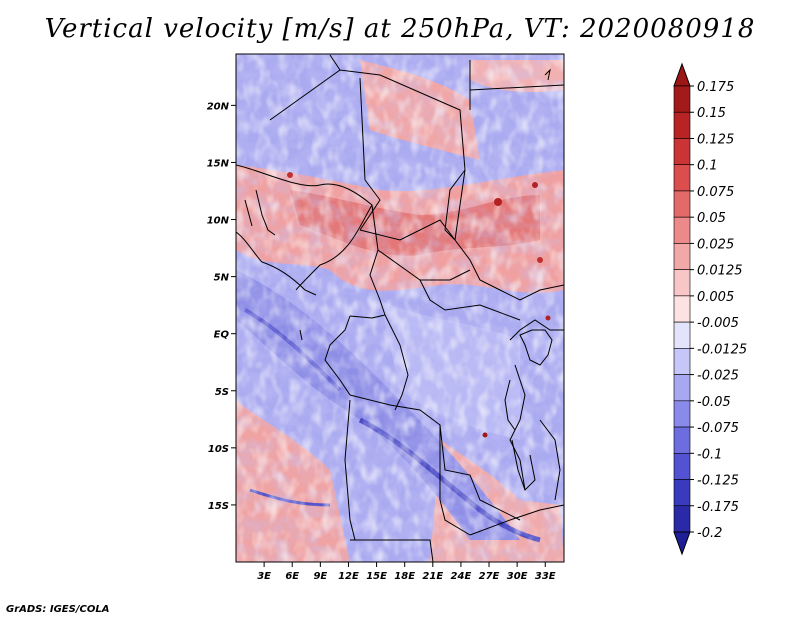 Image resolution: width=800 pixels, height=618 pixels. Describe the element at coordinates (218, 106) in the screenshot. I see `lat-tick-label: 20N` at that location.